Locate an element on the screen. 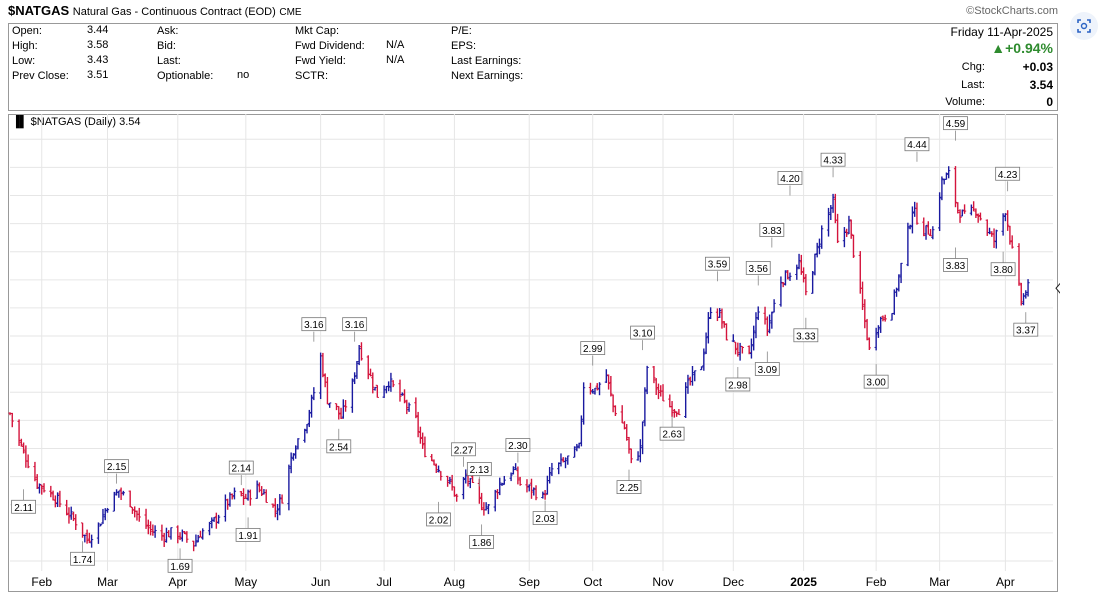 The image size is (1106, 595). data-label: 2.14 is located at coordinates (242, 469).